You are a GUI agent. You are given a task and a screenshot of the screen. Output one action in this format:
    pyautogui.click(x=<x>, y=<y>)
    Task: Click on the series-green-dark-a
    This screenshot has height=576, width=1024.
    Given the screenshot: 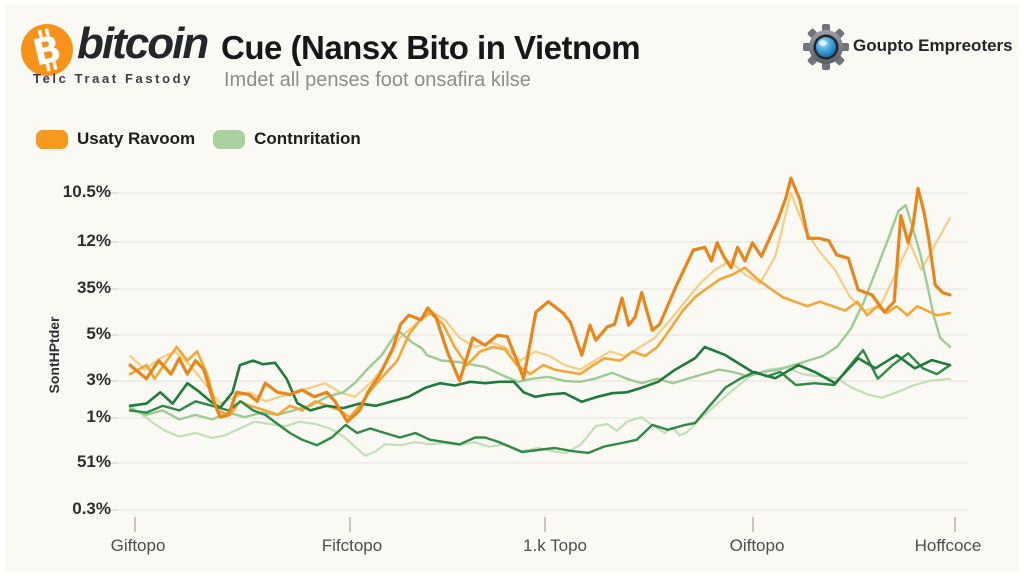 What is the action you would take?
    pyautogui.click(x=540, y=378)
    